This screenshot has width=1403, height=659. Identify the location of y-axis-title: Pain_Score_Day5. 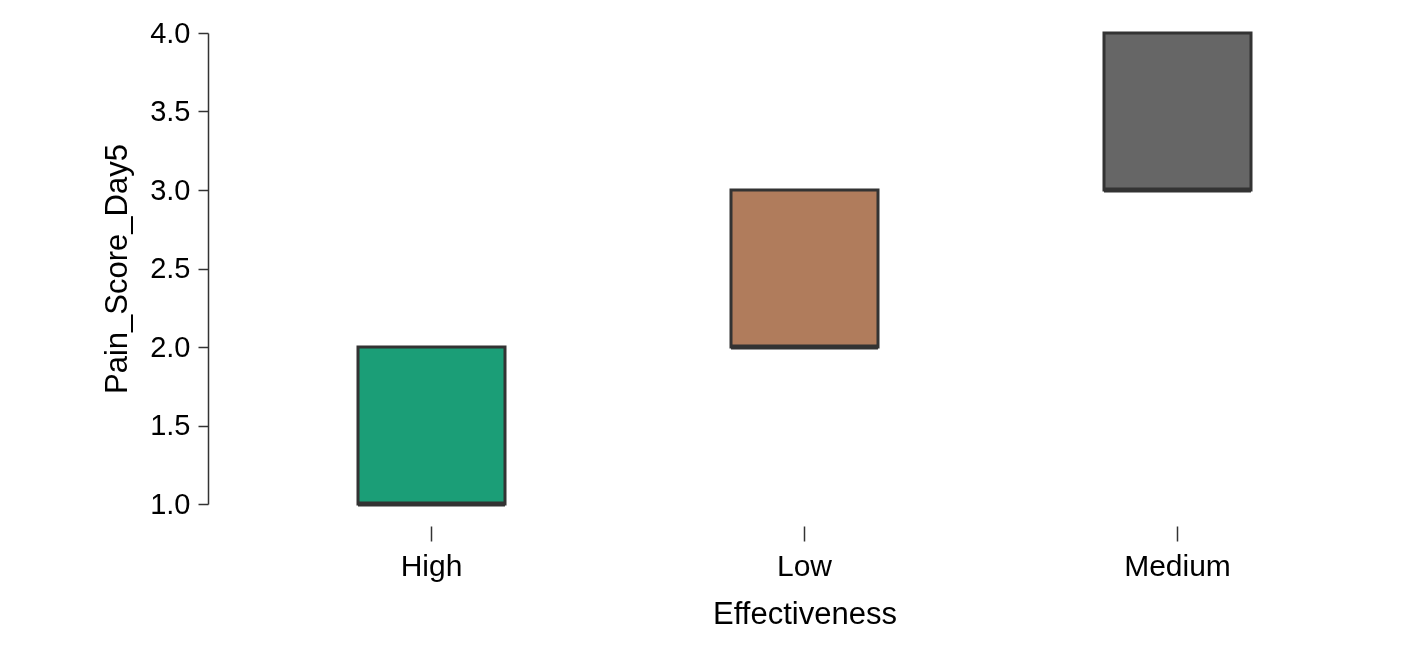
(117, 269).